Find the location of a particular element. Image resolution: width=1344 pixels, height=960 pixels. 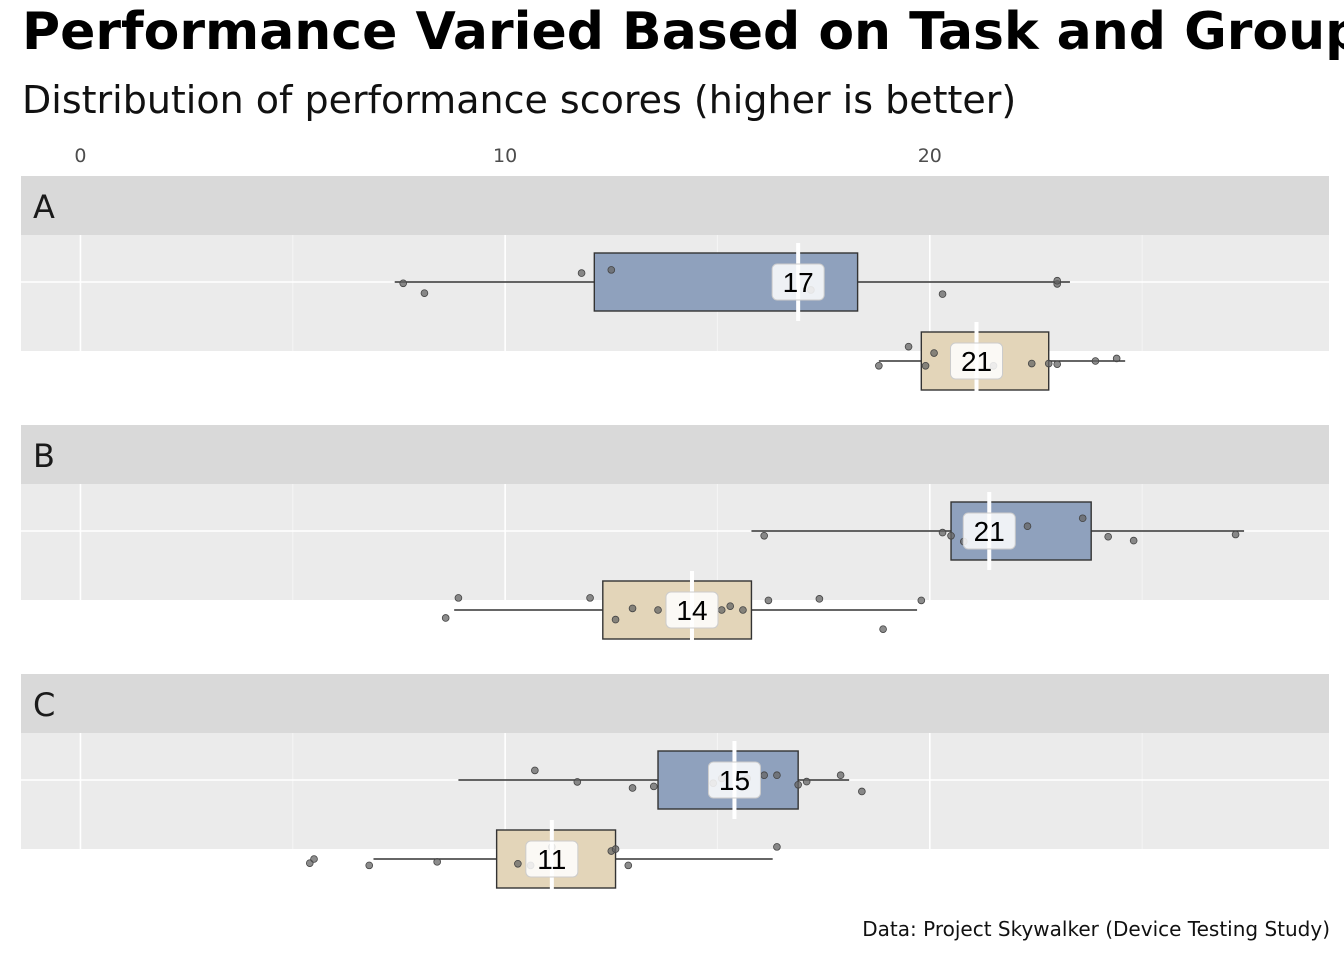

median-label: 14 is located at coordinates (691, 610).